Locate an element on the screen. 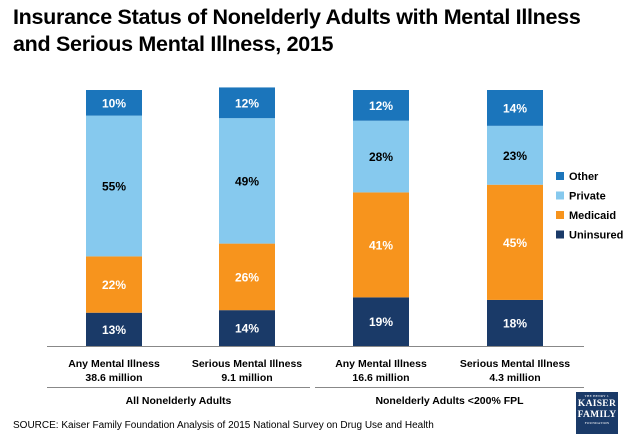 The height and width of the screenshot is (439, 624). data-label-other-4: 14% is located at coordinates (515, 108).